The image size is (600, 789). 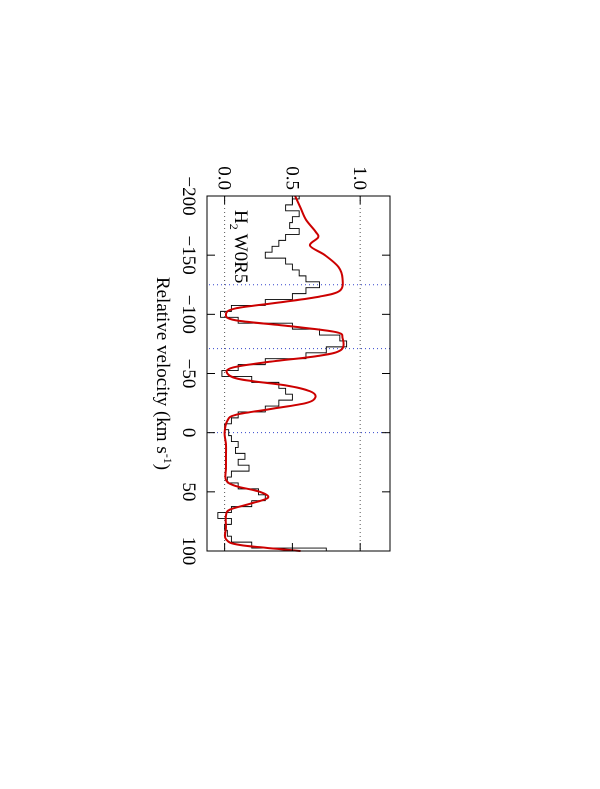 What do you see at coordinates (162, 365) in the screenshot?
I see `x-axis-title-main: Relative velocity (km s` at bounding box center [162, 365].